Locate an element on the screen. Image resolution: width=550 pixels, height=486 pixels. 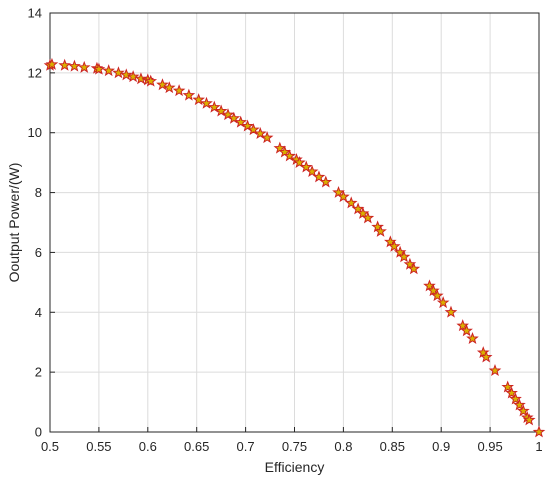
y-tick-label: 0 is located at coordinates (38, 432).